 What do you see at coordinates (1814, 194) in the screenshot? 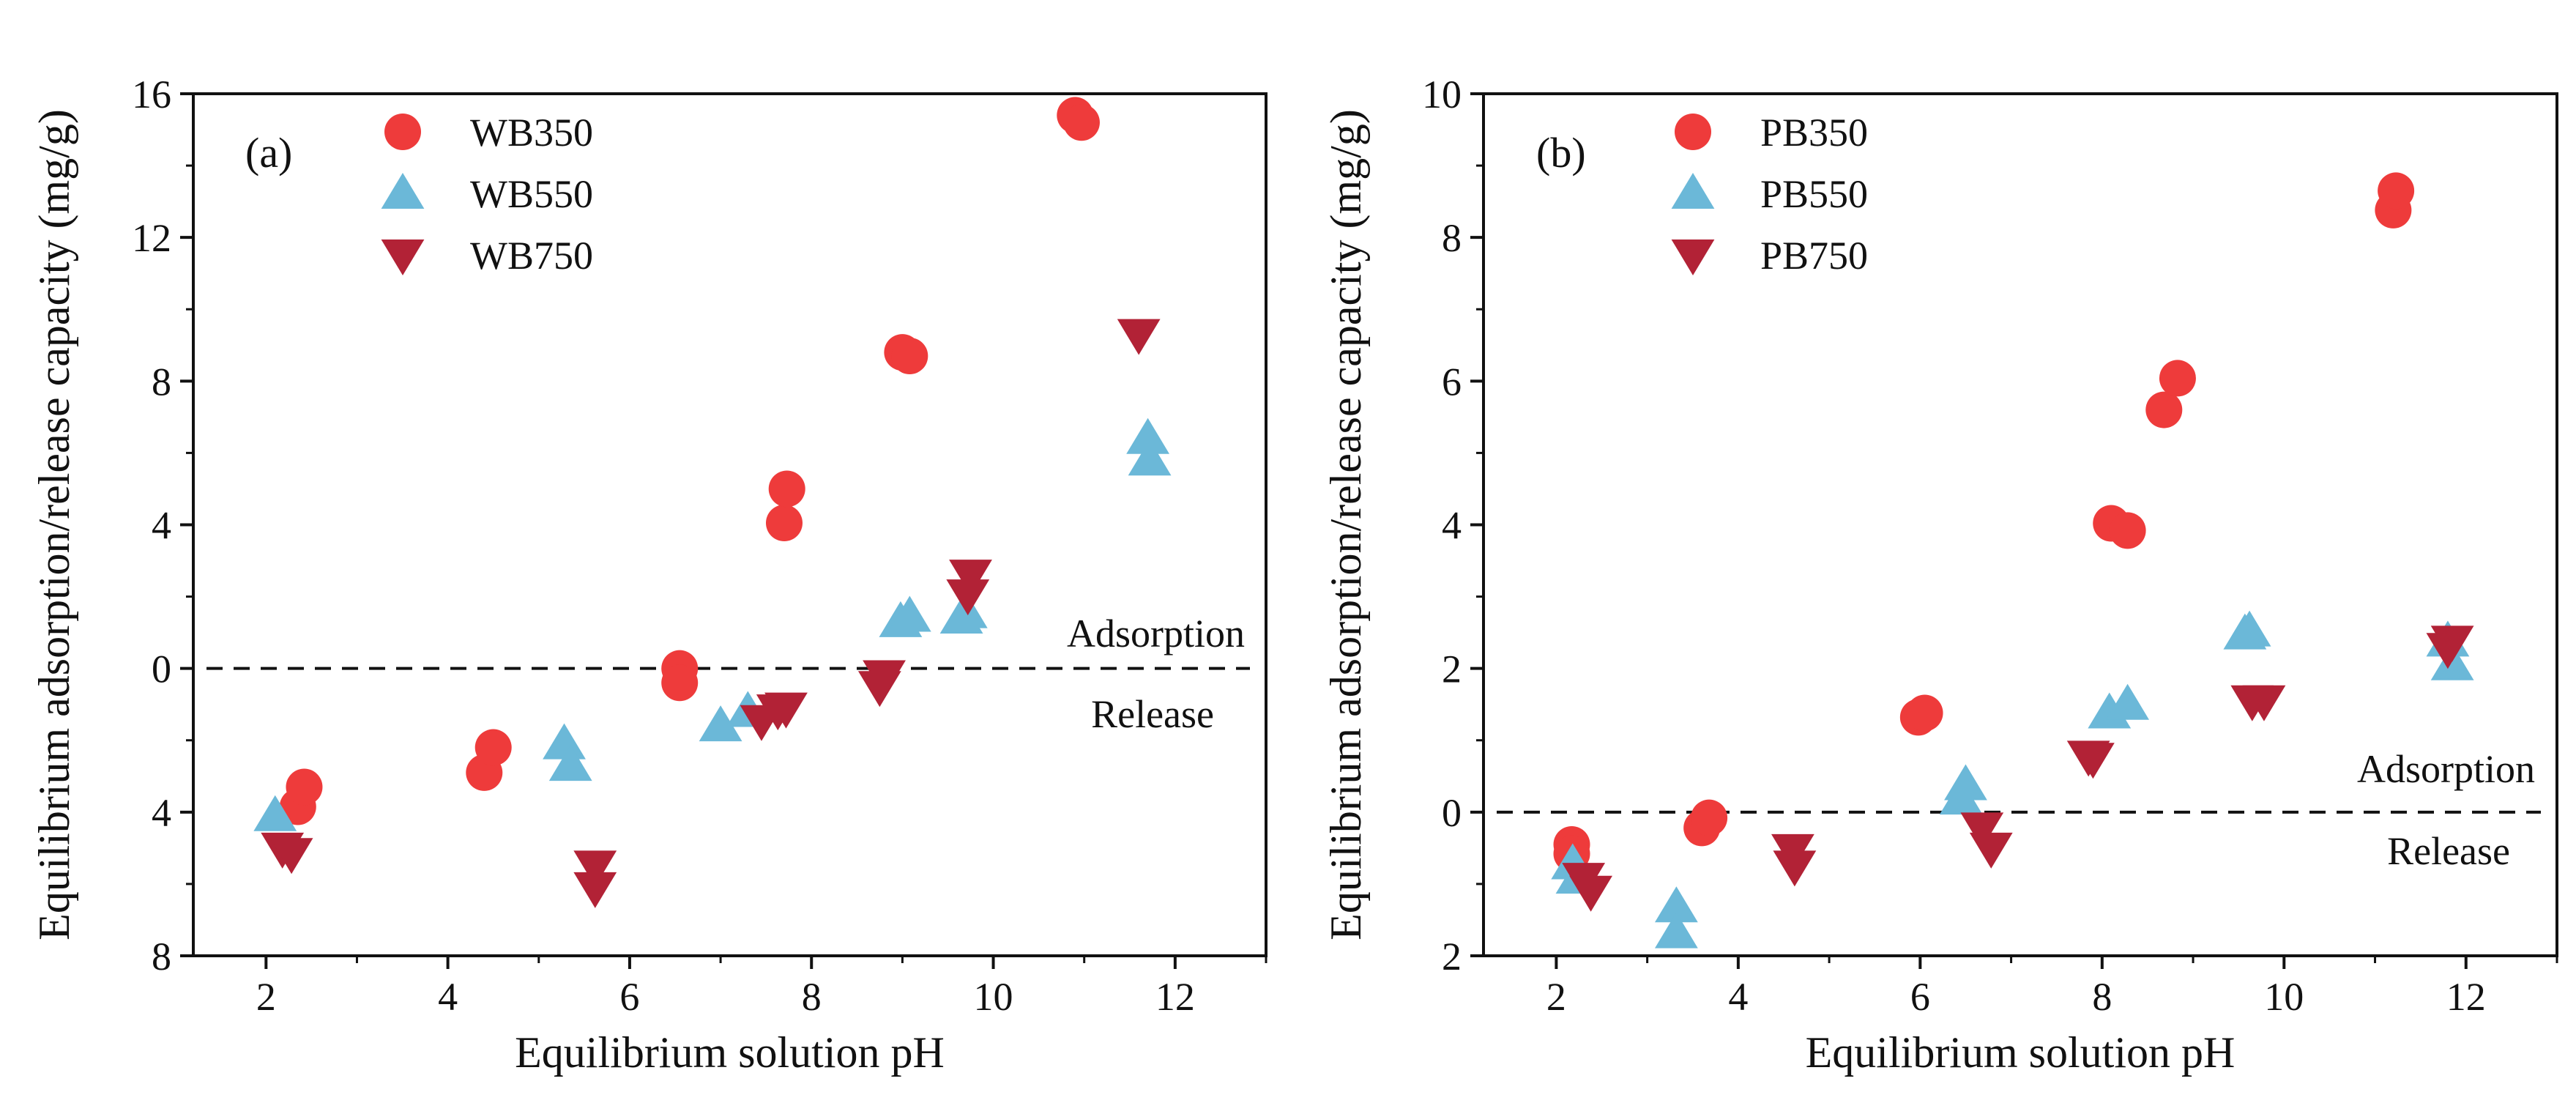
I see `legend-label: PB550` at bounding box center [1814, 194].